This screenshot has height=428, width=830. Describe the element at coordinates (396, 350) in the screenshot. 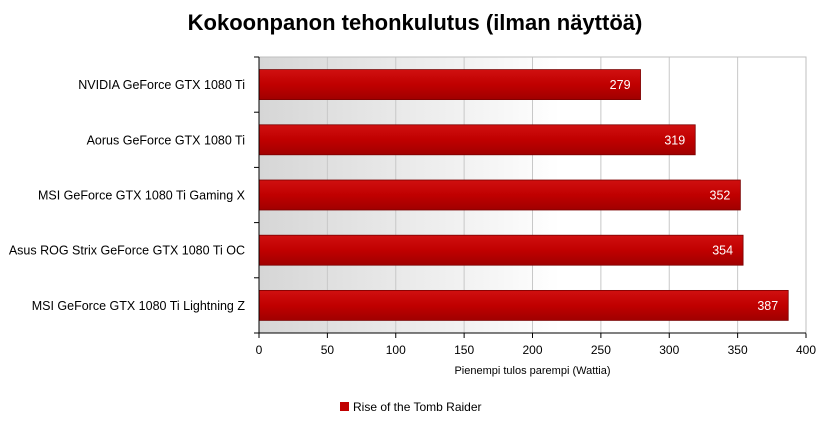

I see `x-tick-label: 100` at that location.